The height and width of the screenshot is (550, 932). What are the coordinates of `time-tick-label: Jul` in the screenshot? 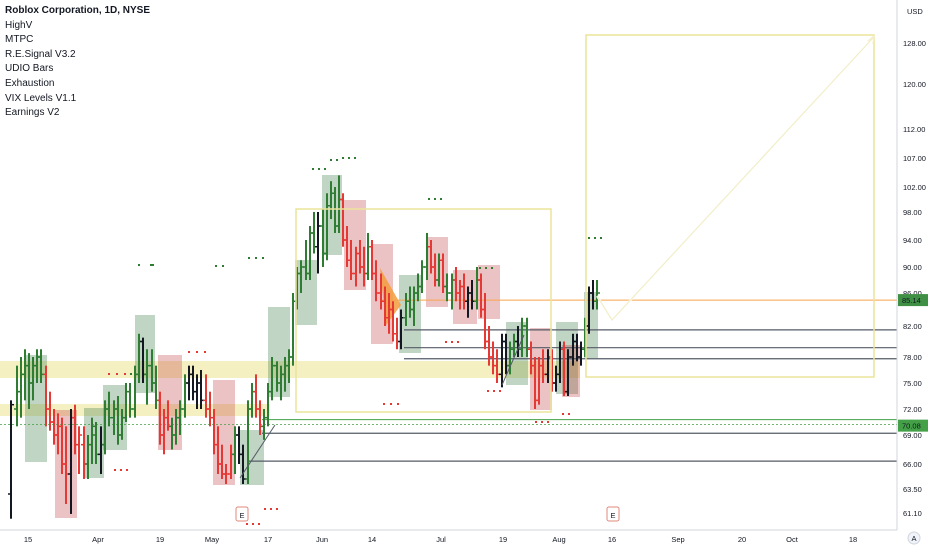 It's located at (441, 539).